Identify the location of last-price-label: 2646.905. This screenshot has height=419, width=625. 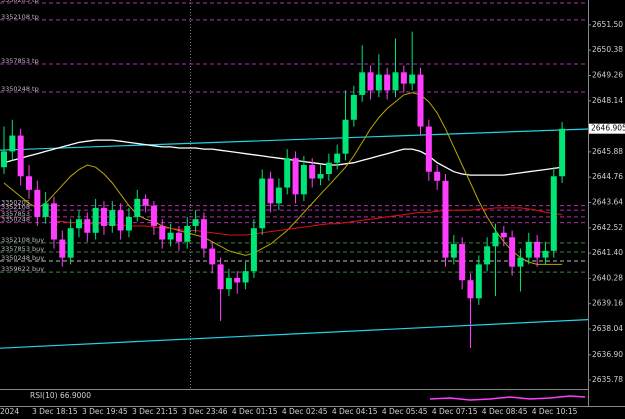
(608, 128).